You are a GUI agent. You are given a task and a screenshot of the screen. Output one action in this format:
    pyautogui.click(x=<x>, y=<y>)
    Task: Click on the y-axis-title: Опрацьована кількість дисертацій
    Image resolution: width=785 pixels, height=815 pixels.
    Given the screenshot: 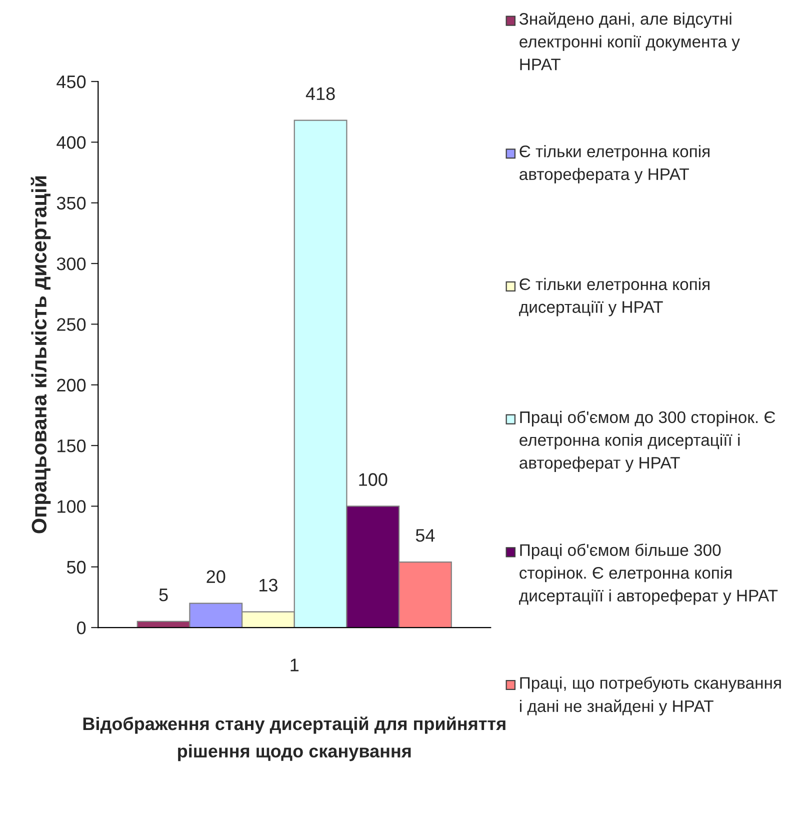 What is the action you would take?
    pyautogui.click(x=40, y=355)
    